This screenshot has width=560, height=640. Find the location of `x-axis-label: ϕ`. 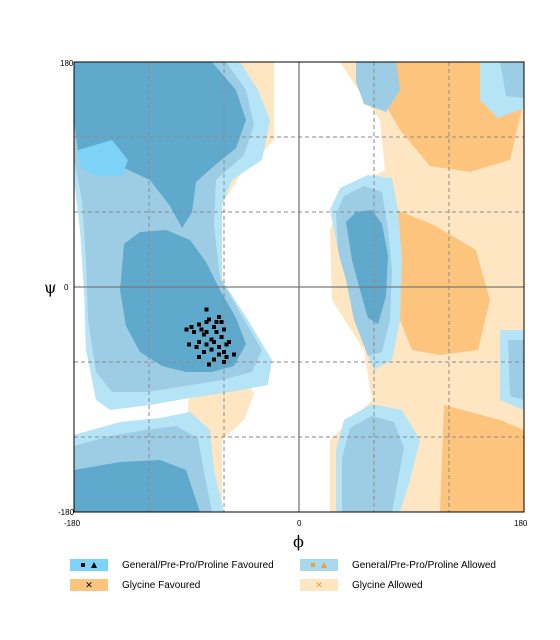

x-axis-label: ϕ is located at coordinates (298, 541).